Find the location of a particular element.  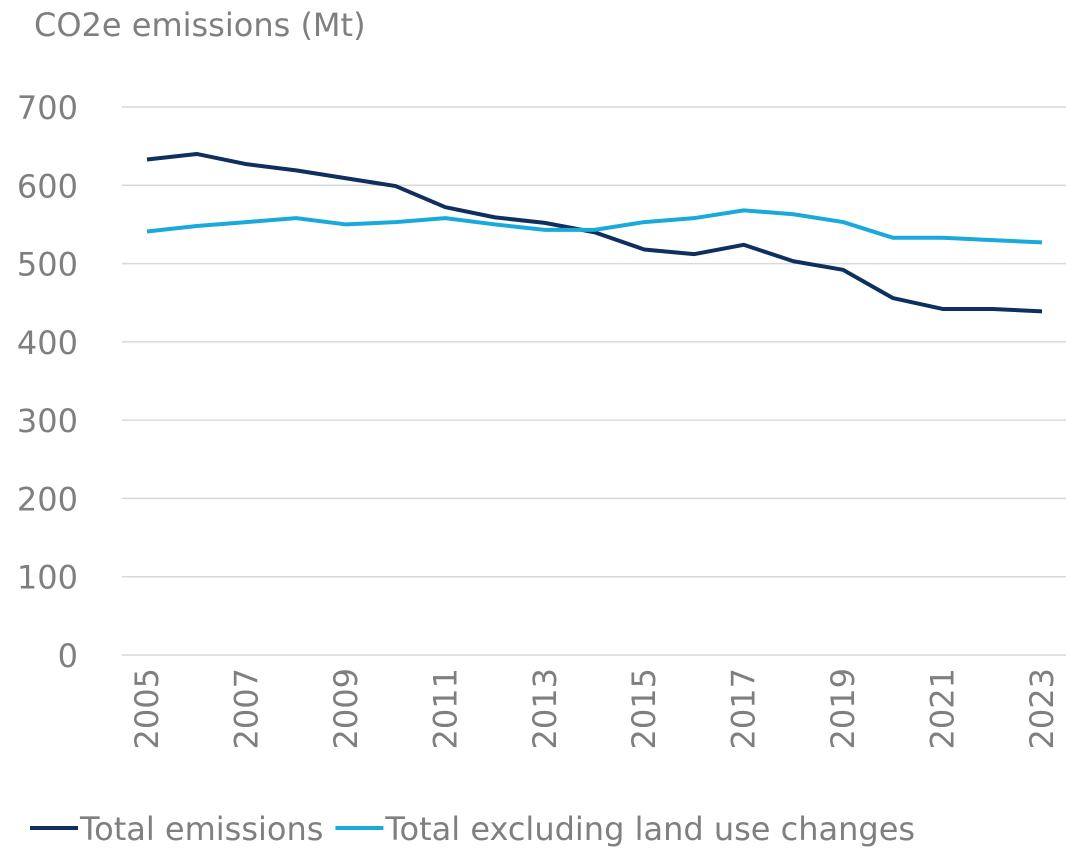

legend-label: Total excluding land use changes is located at coordinates (649, 829).